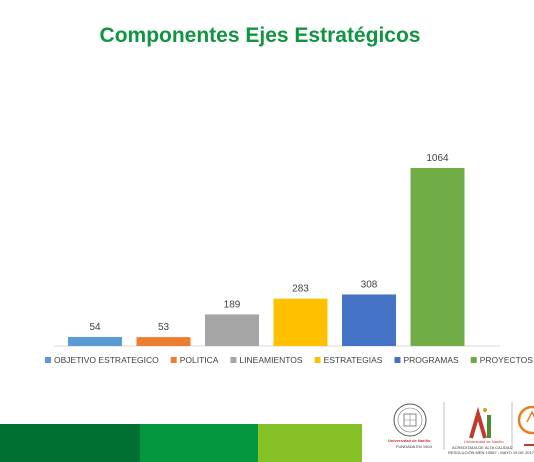 Image resolution: width=534 pixels, height=462 pixels. I want to click on bar-programas, so click(369, 320).